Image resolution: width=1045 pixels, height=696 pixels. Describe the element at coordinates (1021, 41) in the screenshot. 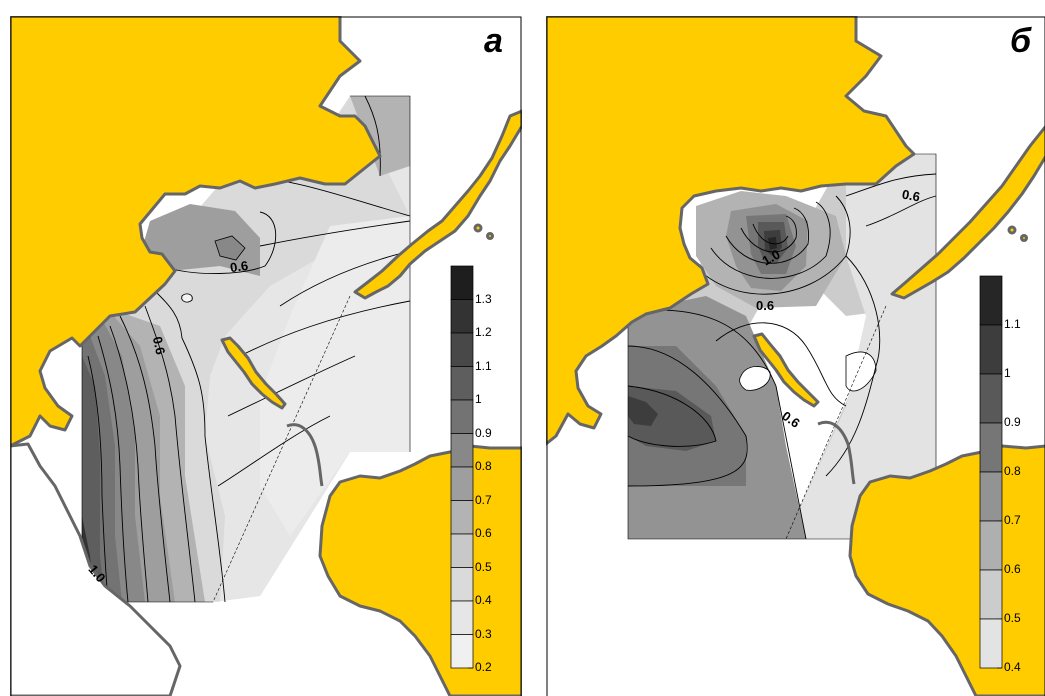

I see `panel-label-b: б` at that location.